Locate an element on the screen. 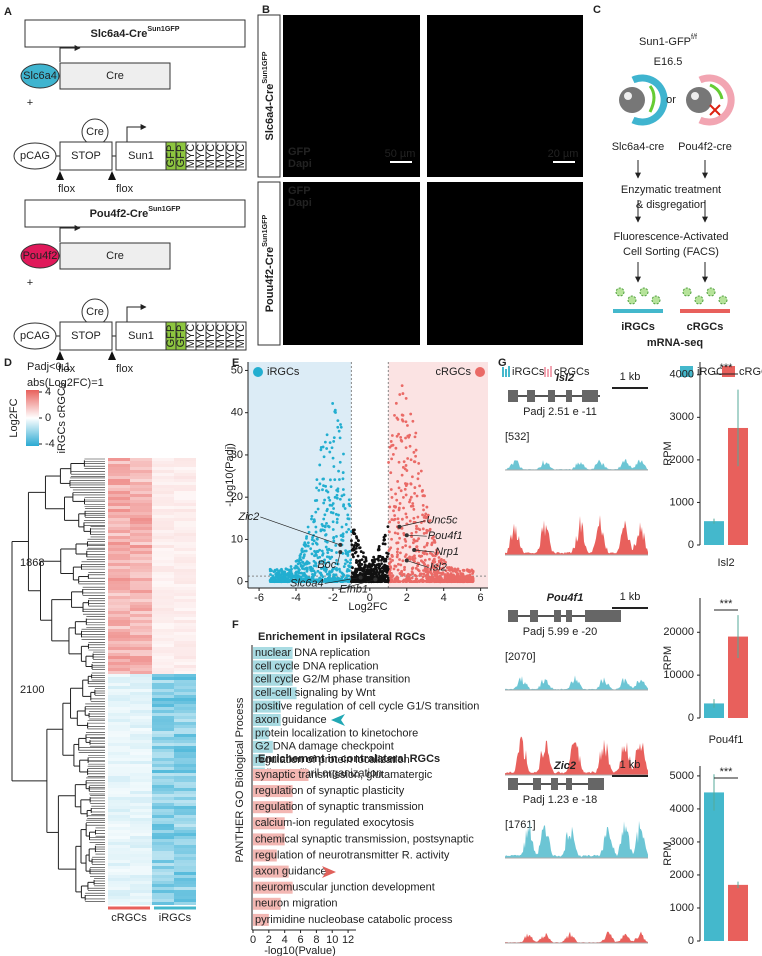 The height and width of the screenshot is (956, 762). label: abs(Log2FC)=1 is located at coordinates (65, 383).